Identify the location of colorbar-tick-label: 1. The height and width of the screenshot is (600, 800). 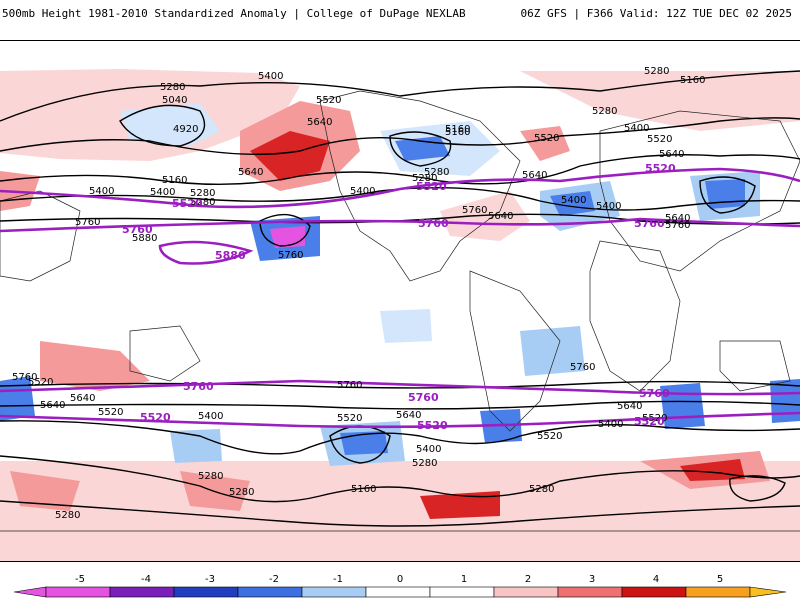
(464, 579).